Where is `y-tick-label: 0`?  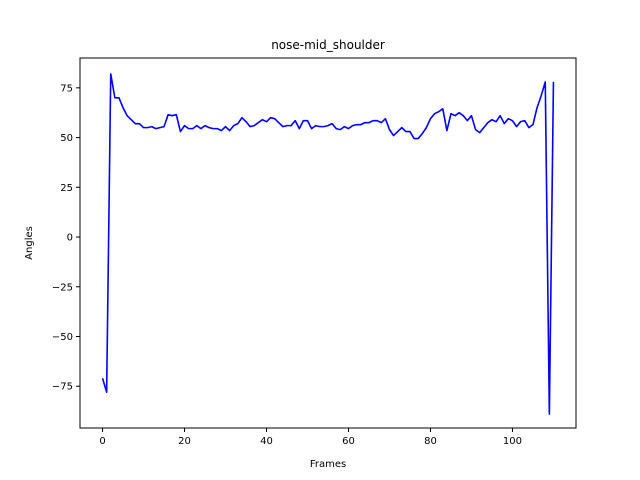 y-tick-label: 0 is located at coordinates (70, 238).